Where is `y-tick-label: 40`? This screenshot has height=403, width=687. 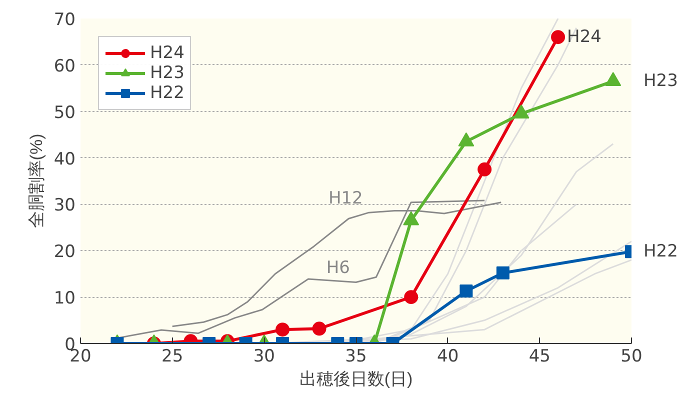 y-tick-label: 40 is located at coordinates (65, 159).